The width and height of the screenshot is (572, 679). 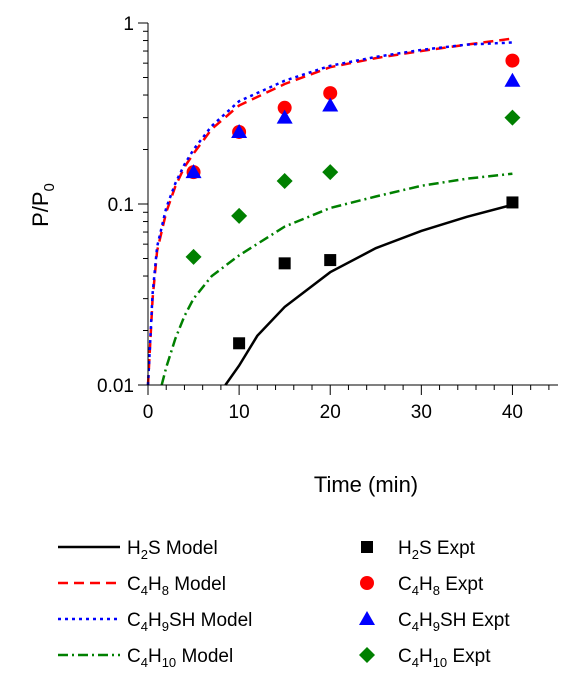 What do you see at coordinates (444, 658) in the screenshot?
I see `c4h10-expt-legend-label: C4H10 Expt` at bounding box center [444, 658].